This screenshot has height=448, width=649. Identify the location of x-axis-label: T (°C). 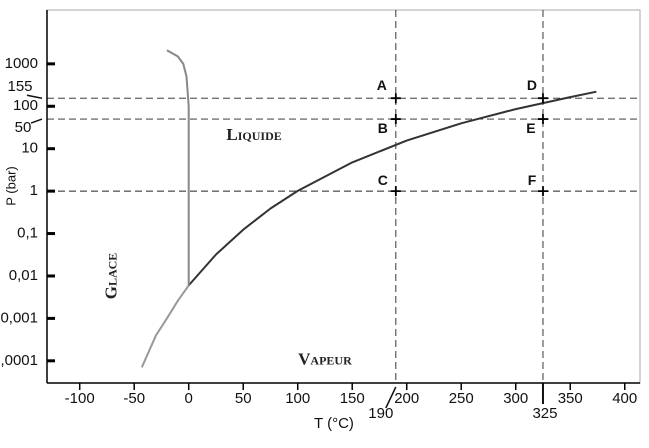
(334, 423).